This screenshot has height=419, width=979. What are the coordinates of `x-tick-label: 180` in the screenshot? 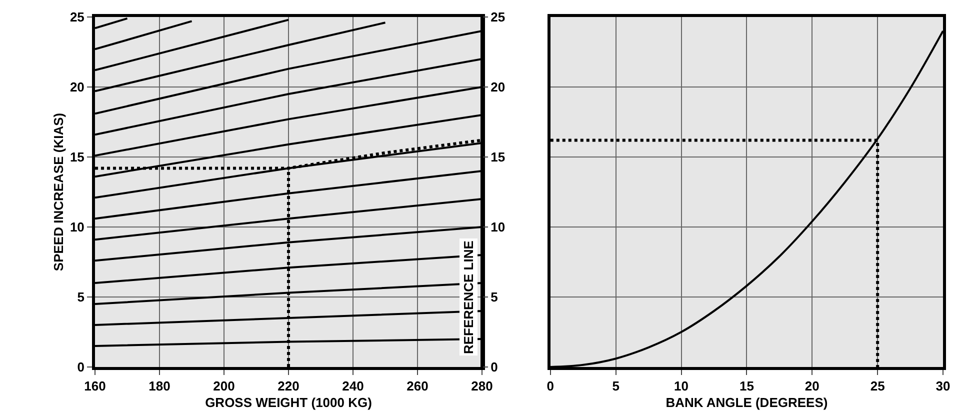 It's located at (159, 386).